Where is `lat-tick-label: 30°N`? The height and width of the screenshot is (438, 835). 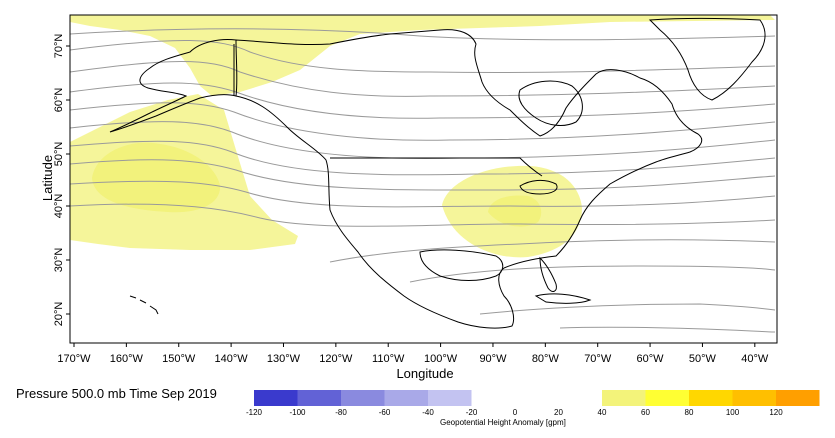 lat-tick-label: 30°N is located at coordinates (59, 260).